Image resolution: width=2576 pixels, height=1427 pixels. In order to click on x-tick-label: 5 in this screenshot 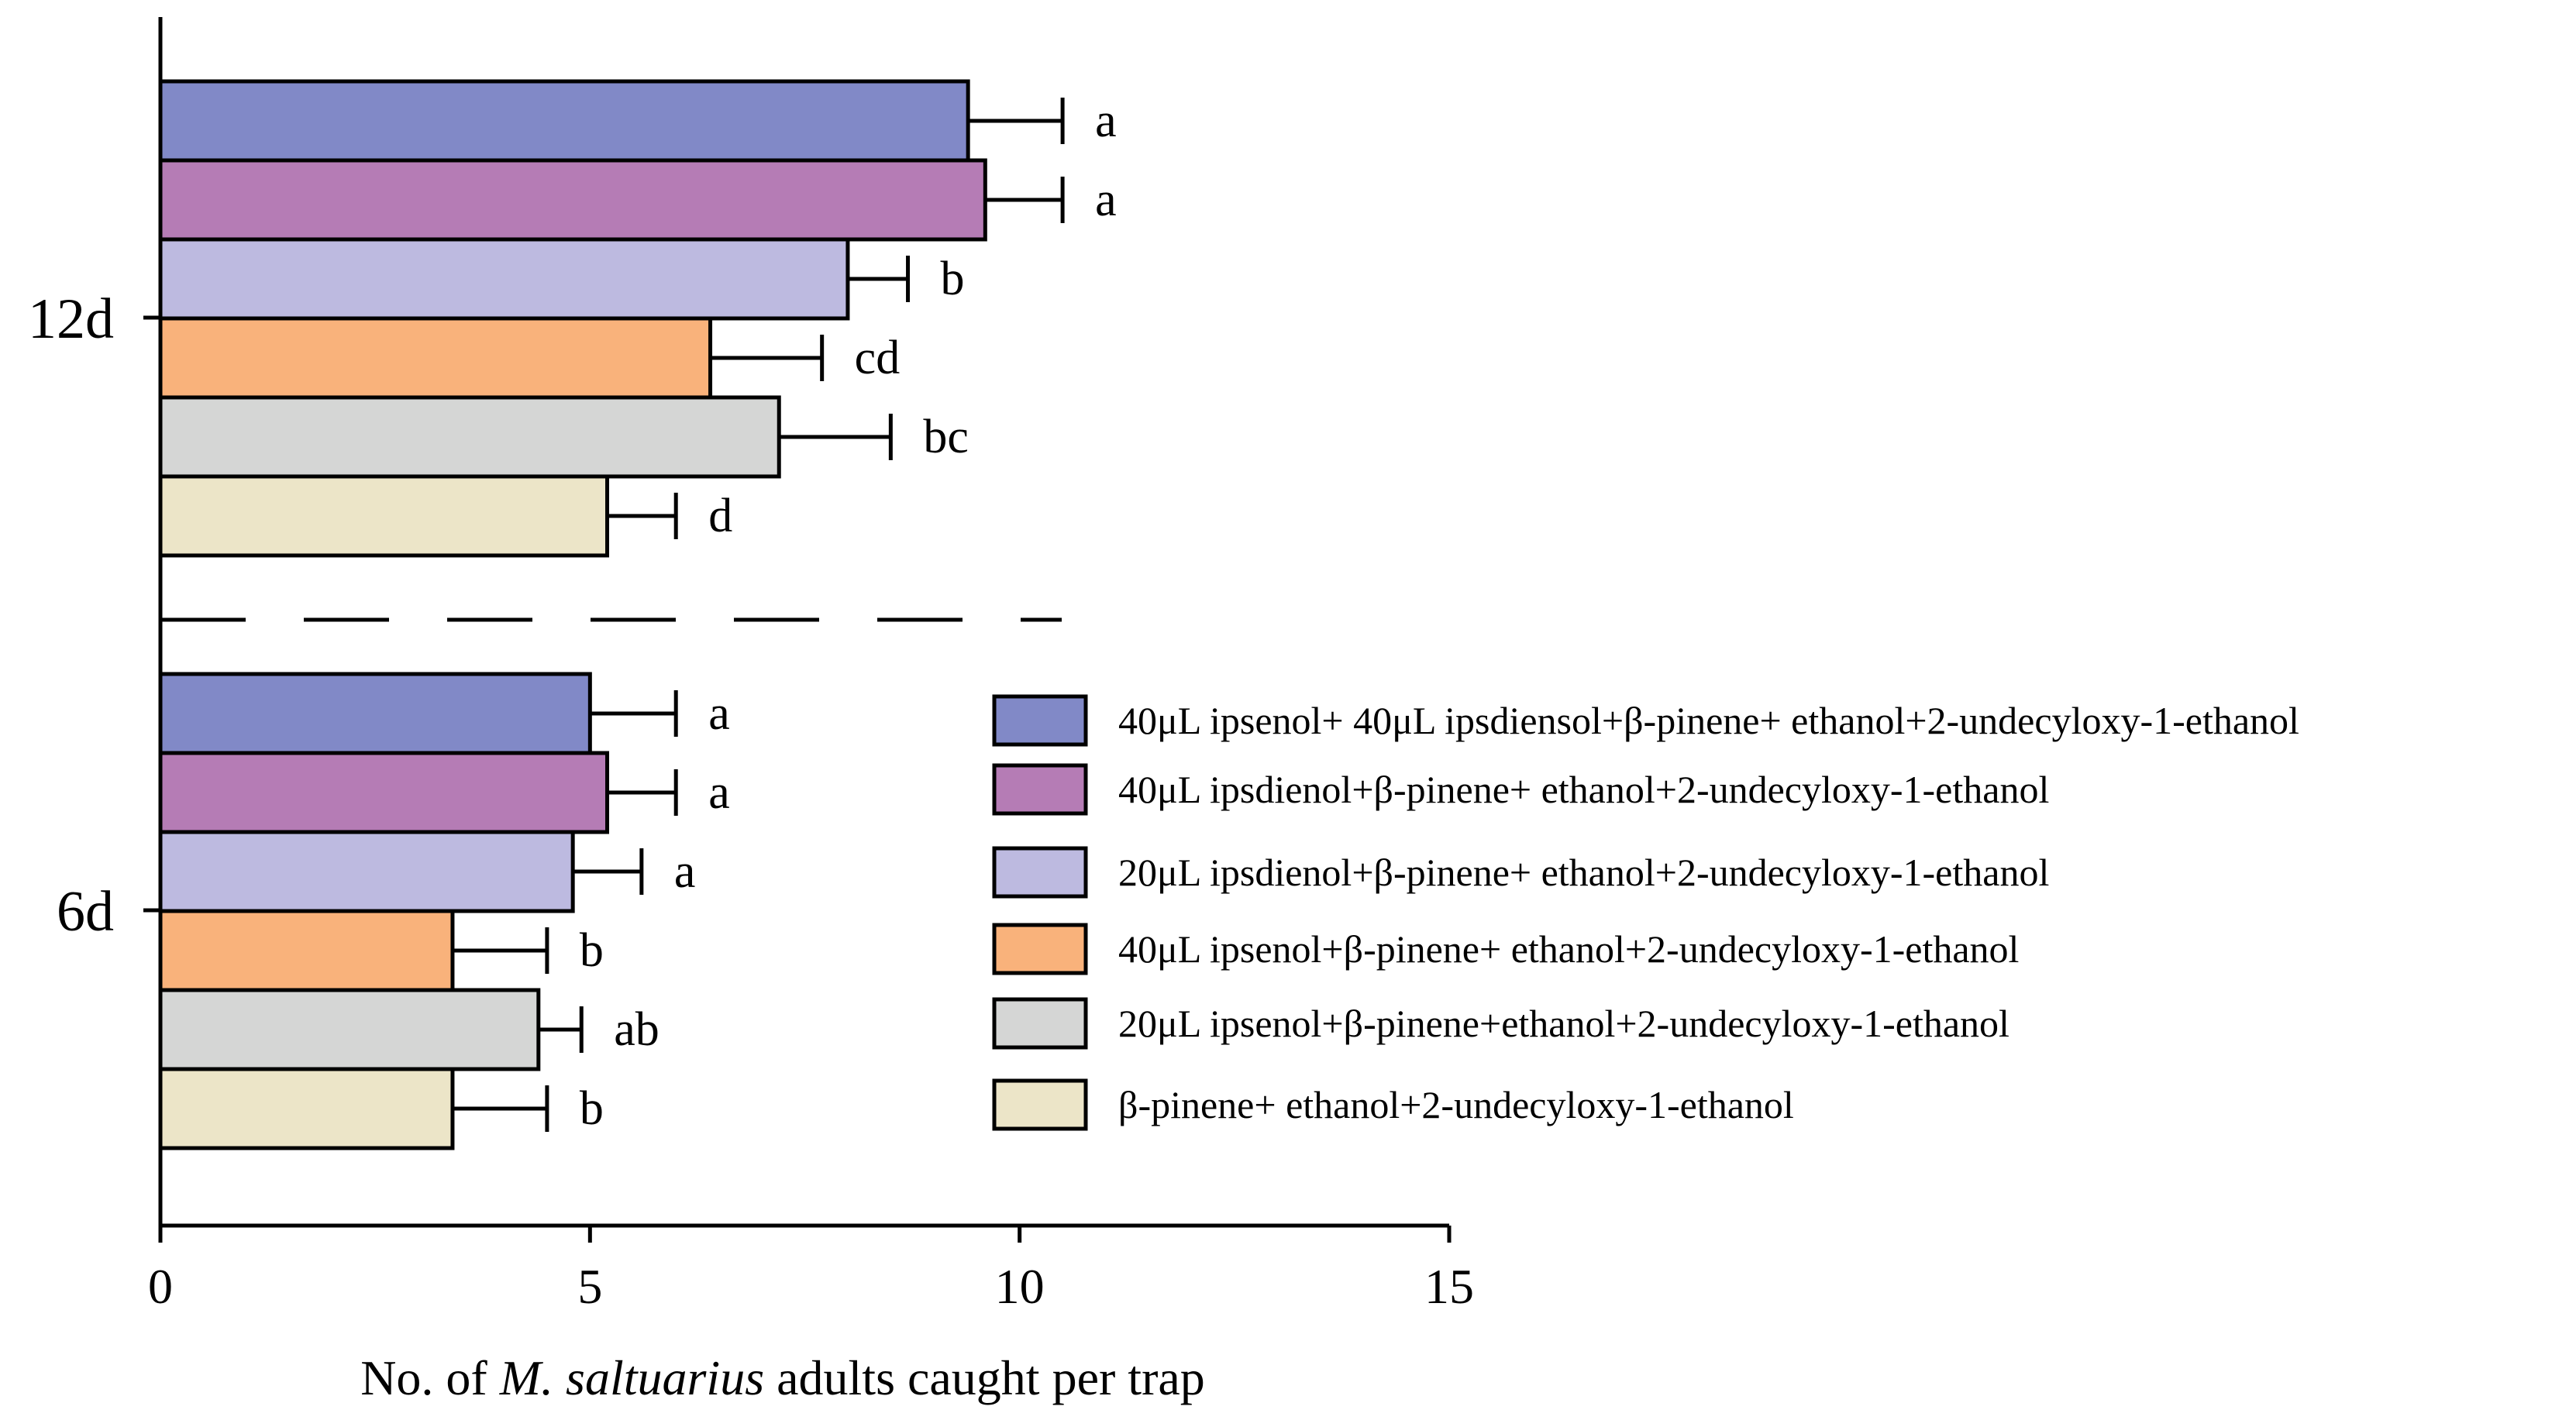, I will do `click(589, 1286)`.